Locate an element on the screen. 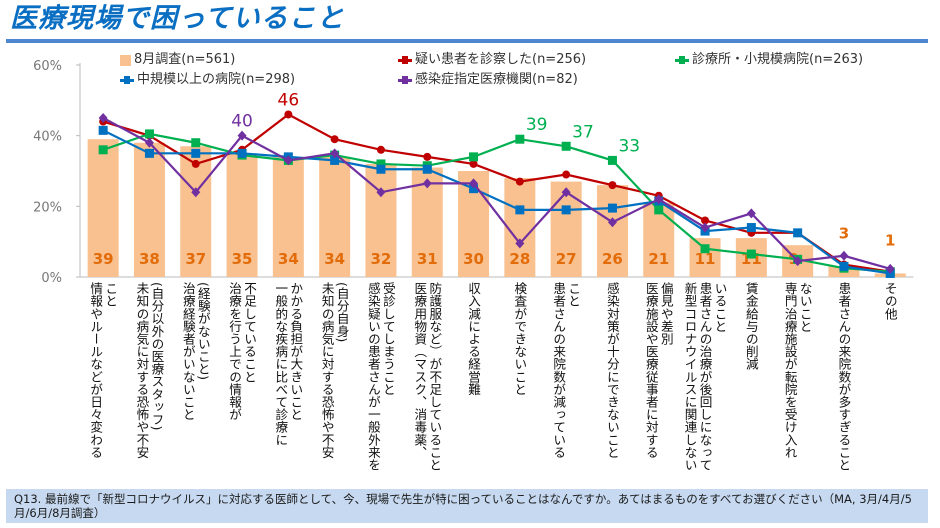 The width and height of the screenshot is (940, 528). category-label-line: こと is located at coordinates (574, 295).